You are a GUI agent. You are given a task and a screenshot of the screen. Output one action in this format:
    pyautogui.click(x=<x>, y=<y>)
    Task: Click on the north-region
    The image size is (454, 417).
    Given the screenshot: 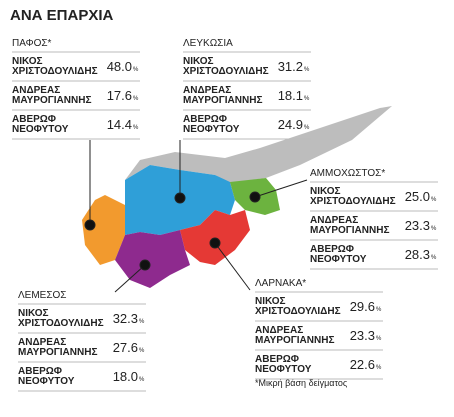 What is the action you would take?
    pyautogui.click(x=258, y=144)
    